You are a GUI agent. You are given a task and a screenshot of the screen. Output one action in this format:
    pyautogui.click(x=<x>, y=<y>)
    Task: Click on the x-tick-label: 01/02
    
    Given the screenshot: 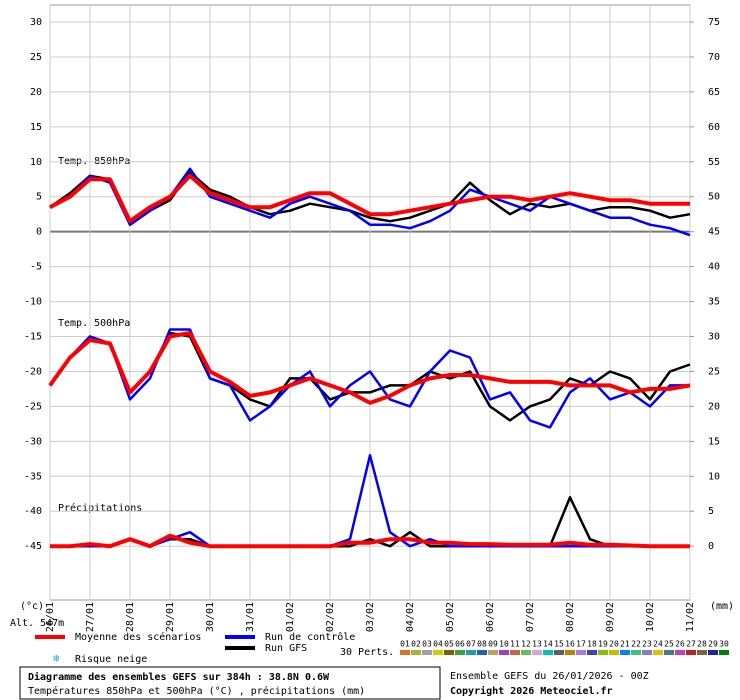 What is the action you would take?
    pyautogui.click(x=290, y=617)
    